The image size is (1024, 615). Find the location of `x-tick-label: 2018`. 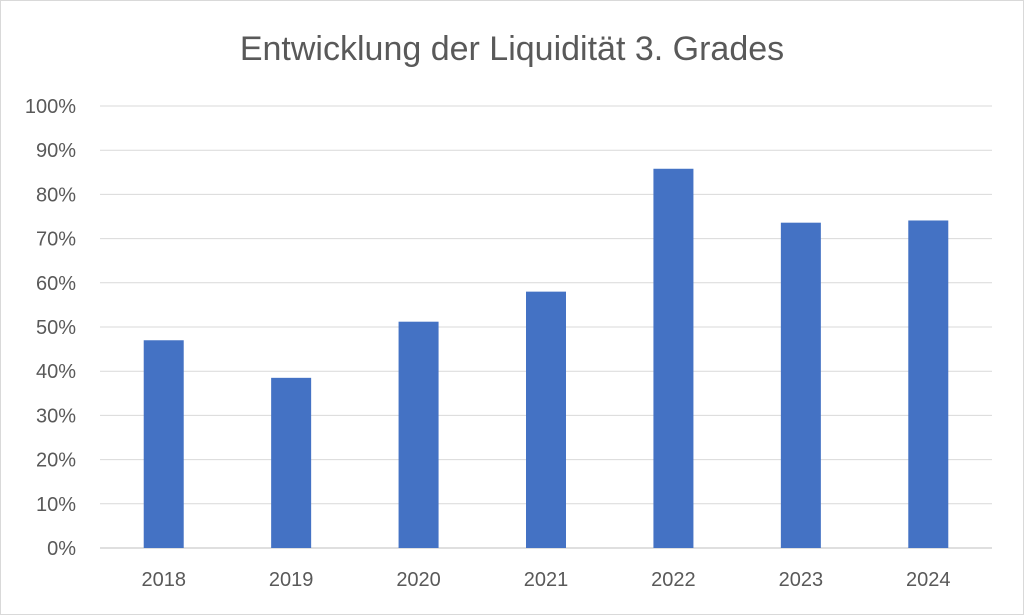

x-tick-label: 2018 is located at coordinates (163, 580).